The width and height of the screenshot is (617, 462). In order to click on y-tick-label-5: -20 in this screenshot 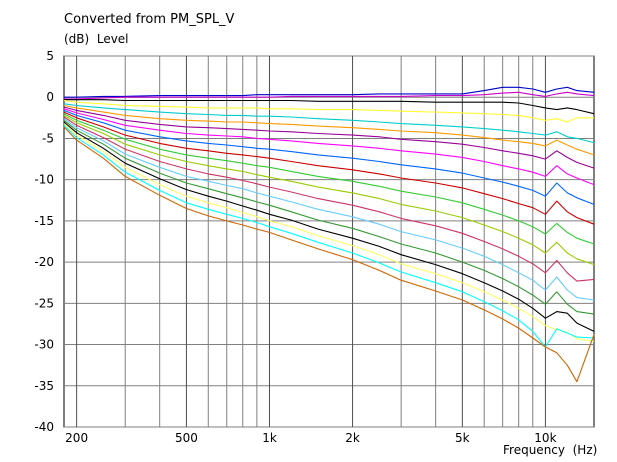, I will do `click(44, 262)`.